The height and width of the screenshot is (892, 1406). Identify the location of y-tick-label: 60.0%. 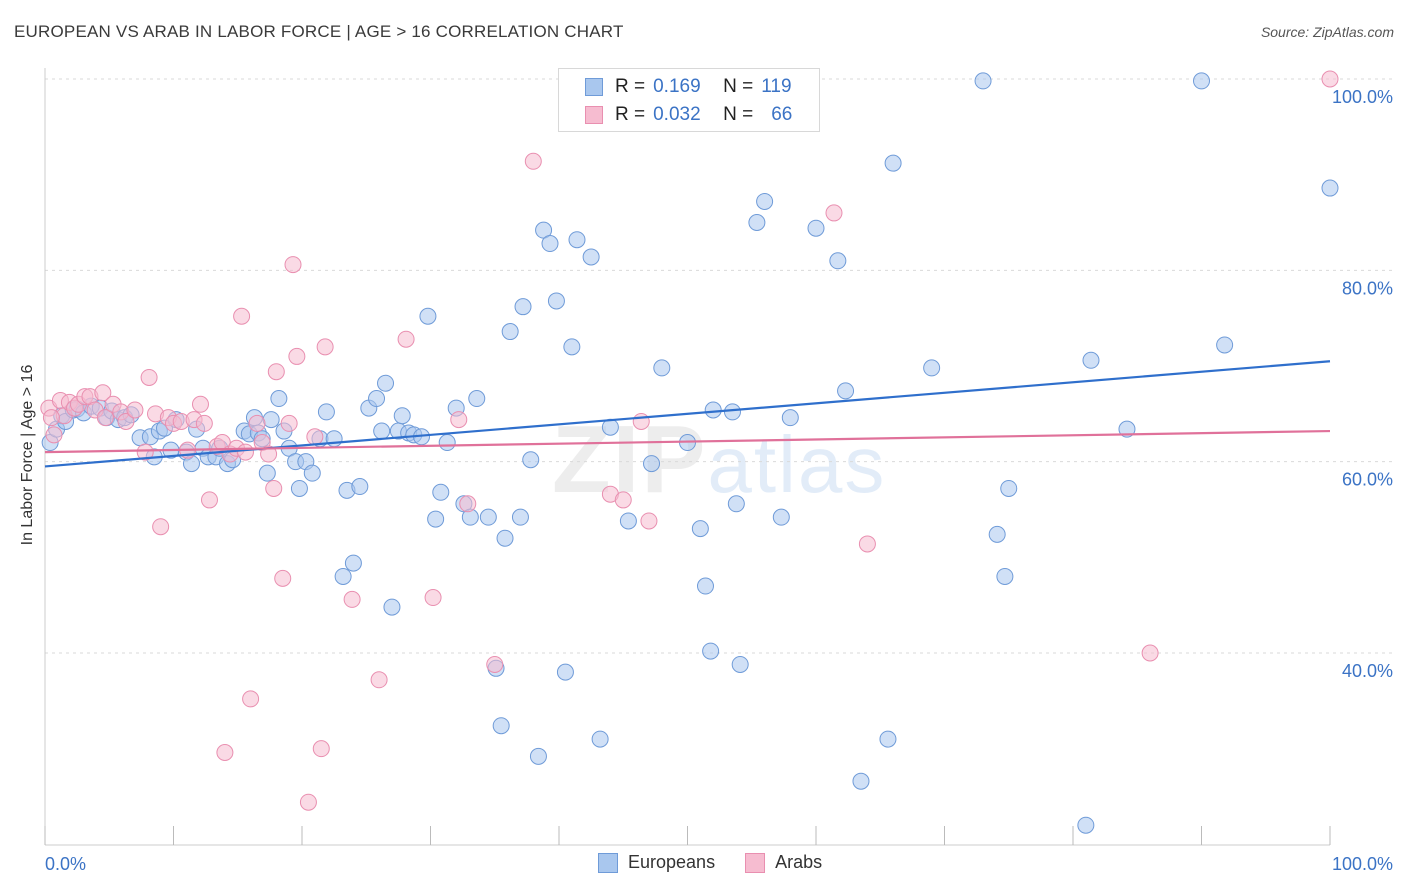
(1367, 480).